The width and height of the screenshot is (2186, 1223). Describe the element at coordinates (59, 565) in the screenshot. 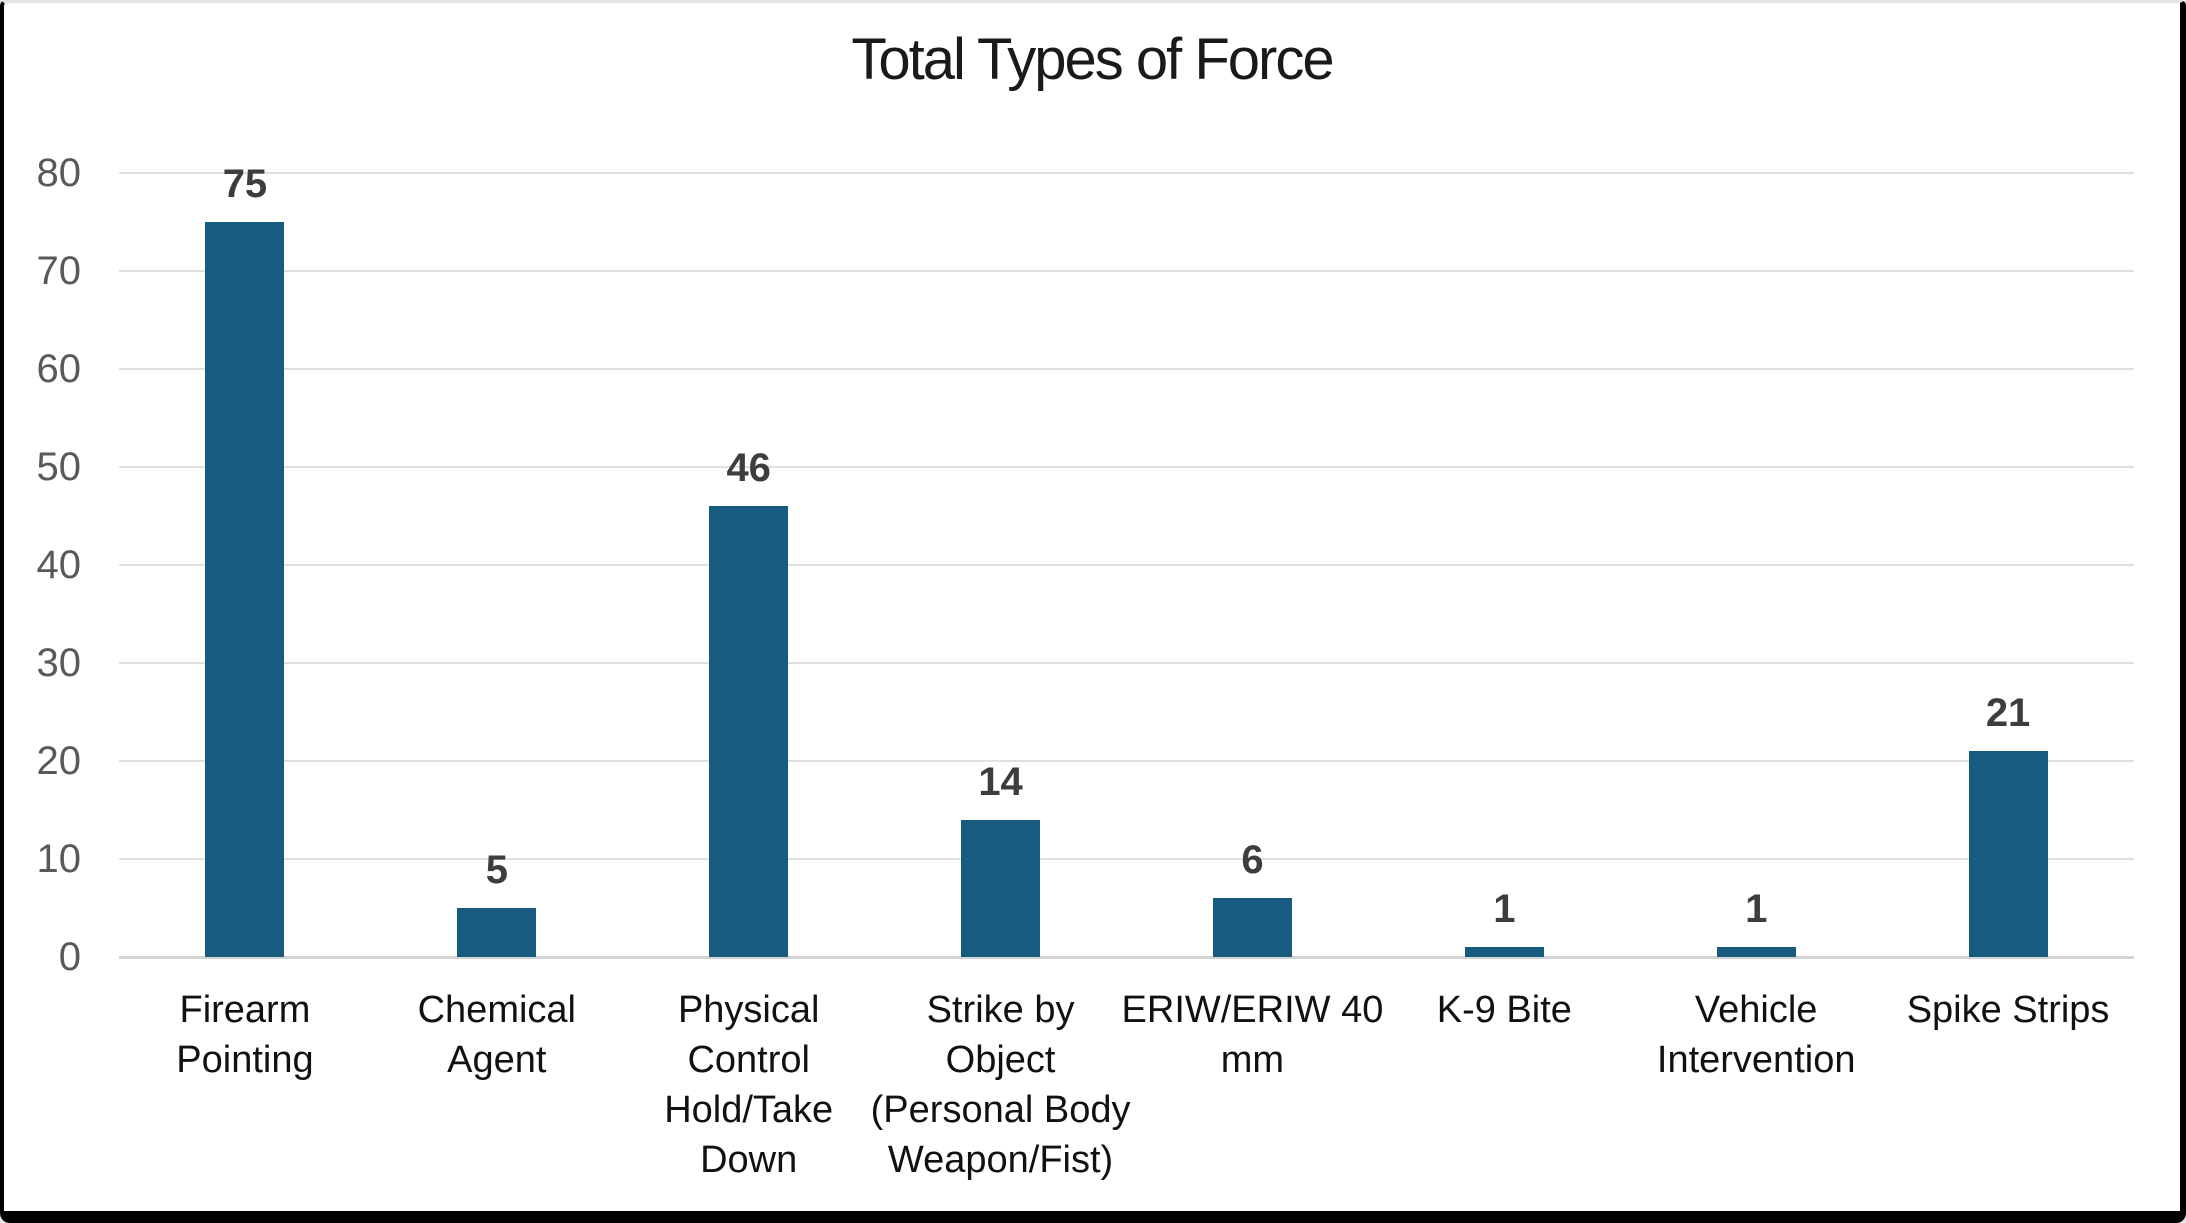

I see `y-axis-tick-label: 40` at that location.